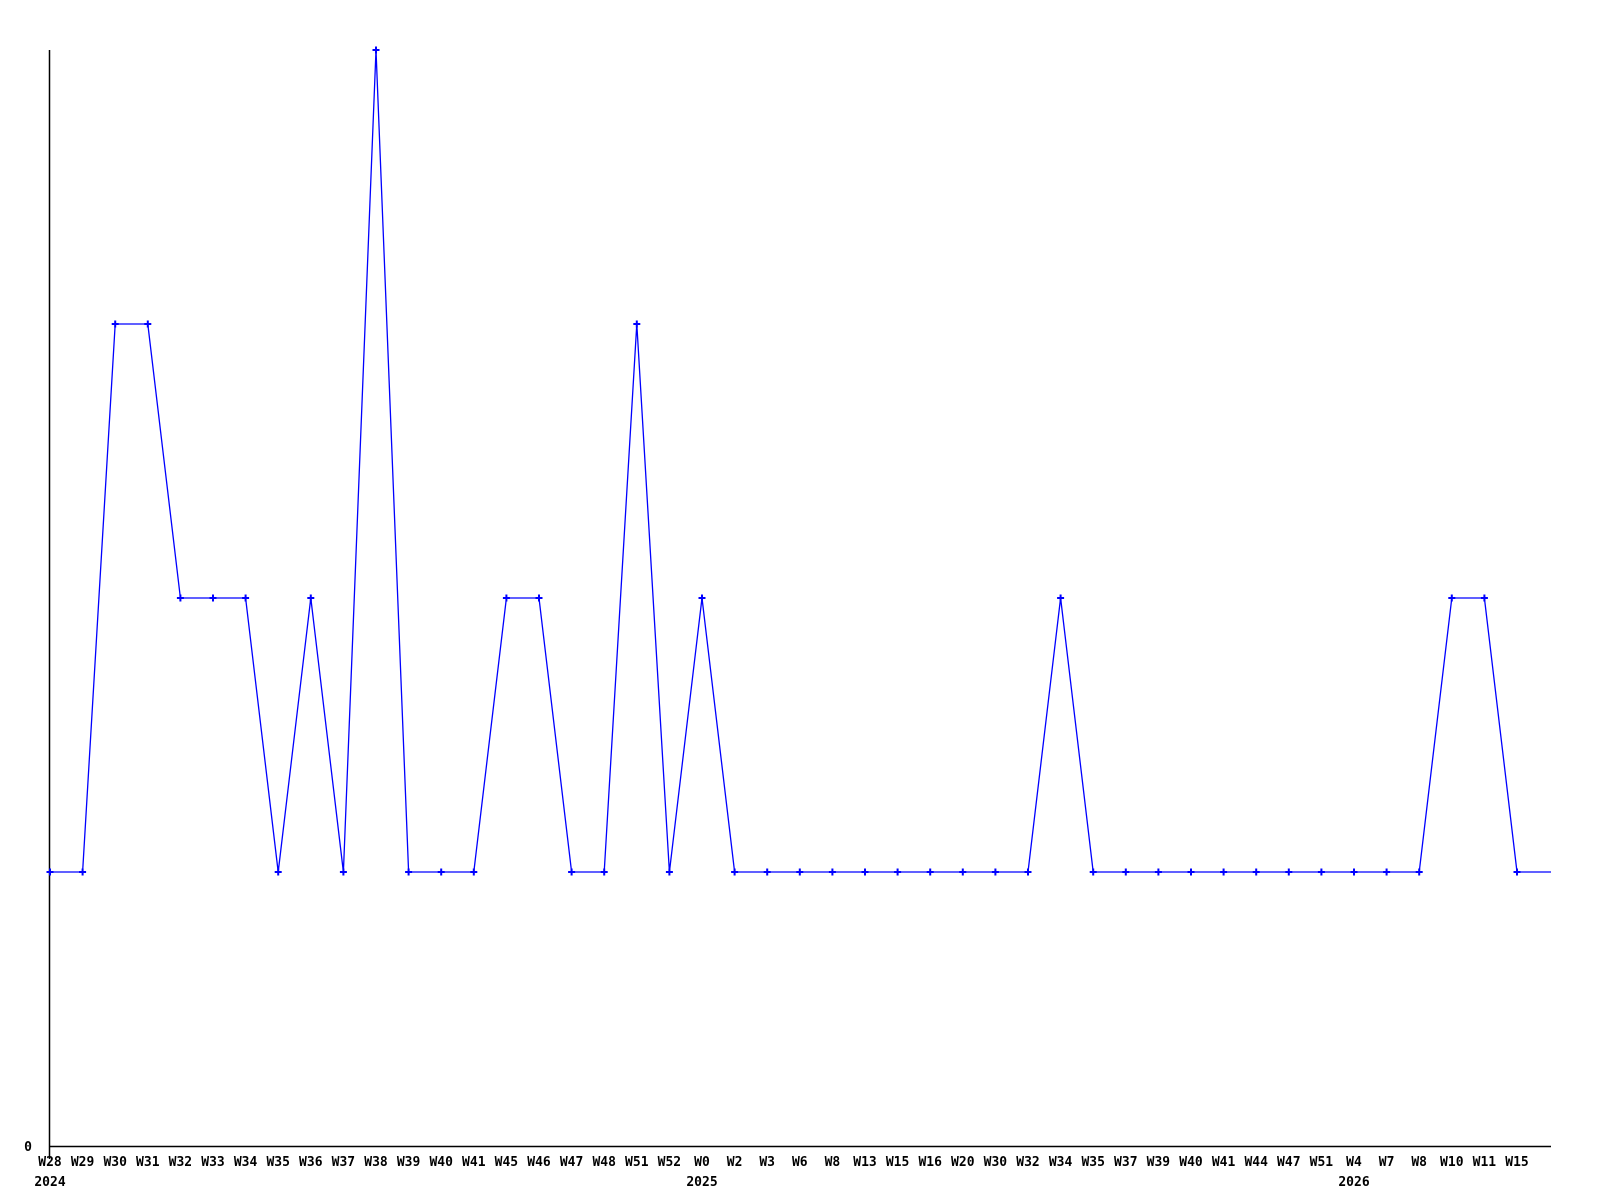  What do you see at coordinates (49, 1182) in the screenshot?
I see `year-label: 2024` at bounding box center [49, 1182].